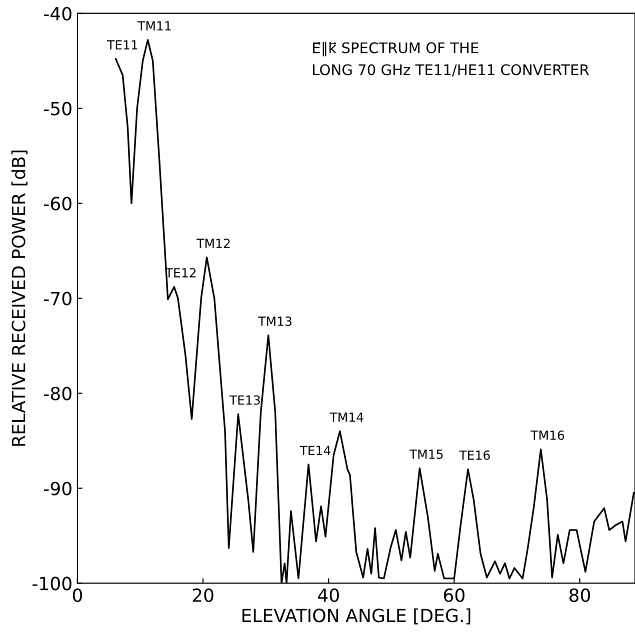 The image size is (635, 636). Describe the element at coordinates (454, 595) in the screenshot. I see `x-tick-label: 60` at that location.